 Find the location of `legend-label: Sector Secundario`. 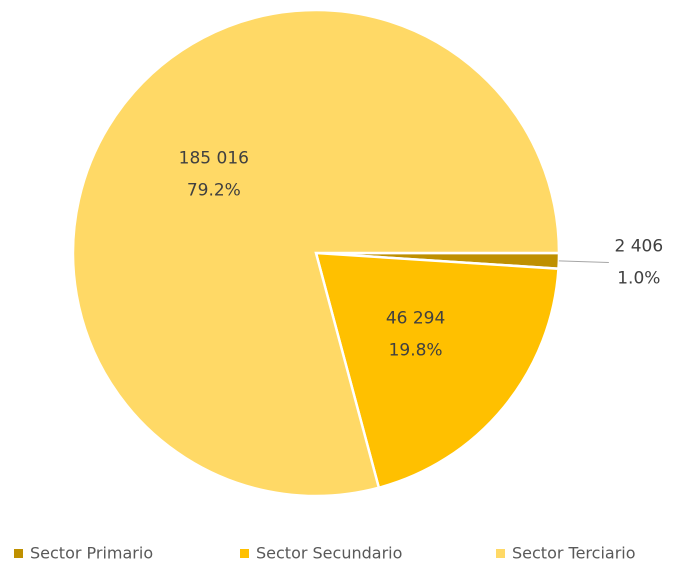

legend-label: Sector Secundario is located at coordinates (329, 553).